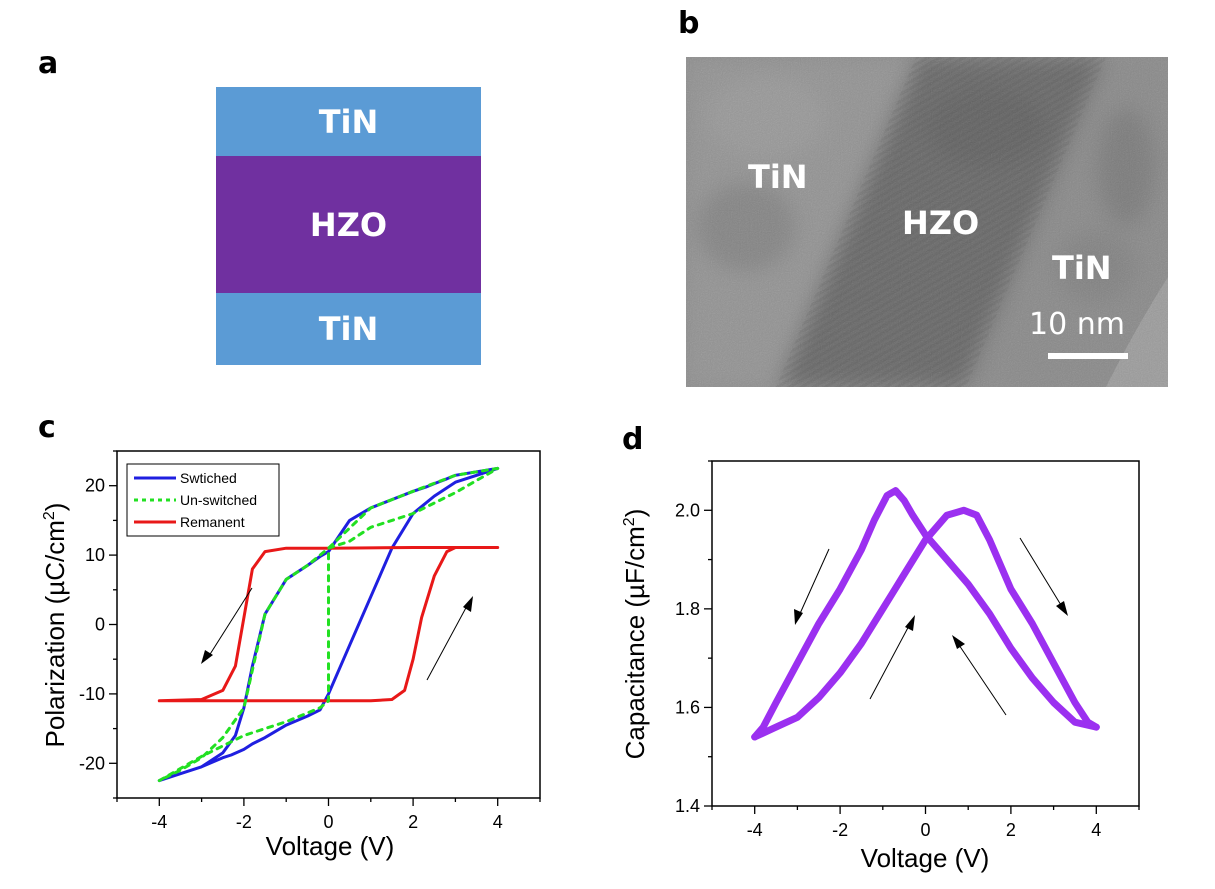  What do you see at coordinates (48, 63) in the screenshot?
I see `panel-letter-a: a` at bounding box center [48, 63].